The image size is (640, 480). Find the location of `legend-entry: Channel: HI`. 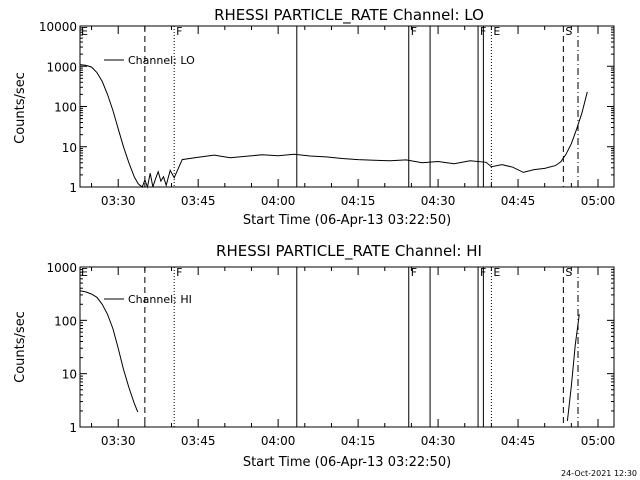

legend-entry: Channel: HI is located at coordinates (160, 299).